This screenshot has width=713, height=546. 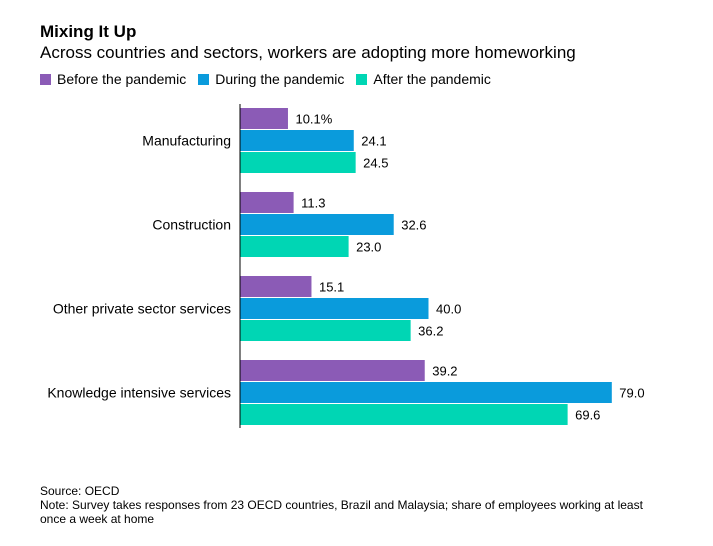 What do you see at coordinates (88, 31) in the screenshot?
I see `chart-title: Mixing It Up` at bounding box center [88, 31].